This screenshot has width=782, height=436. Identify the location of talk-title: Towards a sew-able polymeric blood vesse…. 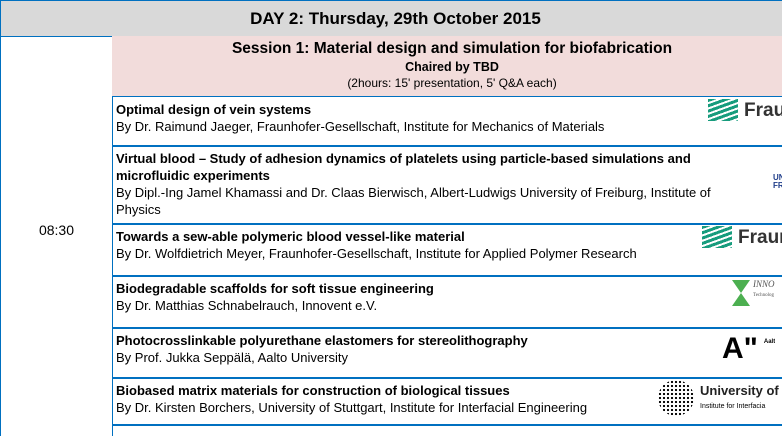
(290, 236).